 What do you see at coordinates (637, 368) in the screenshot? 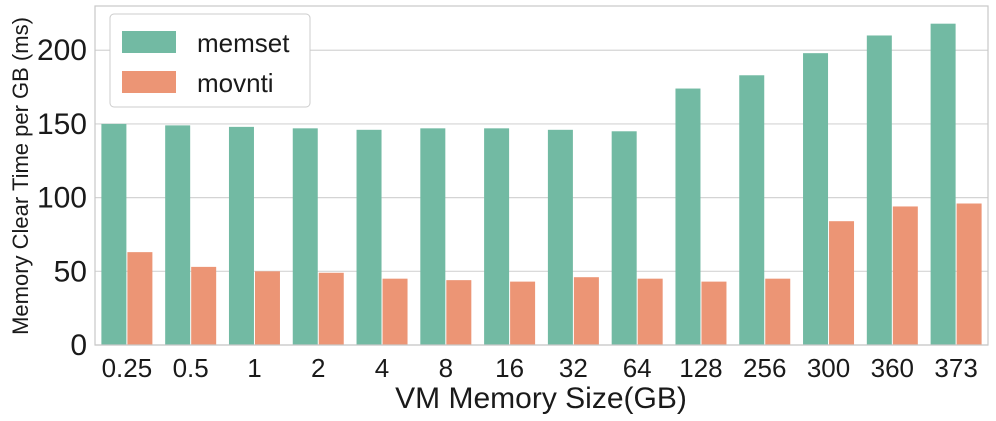
I see `x-tick-label: 64` at bounding box center [637, 368].